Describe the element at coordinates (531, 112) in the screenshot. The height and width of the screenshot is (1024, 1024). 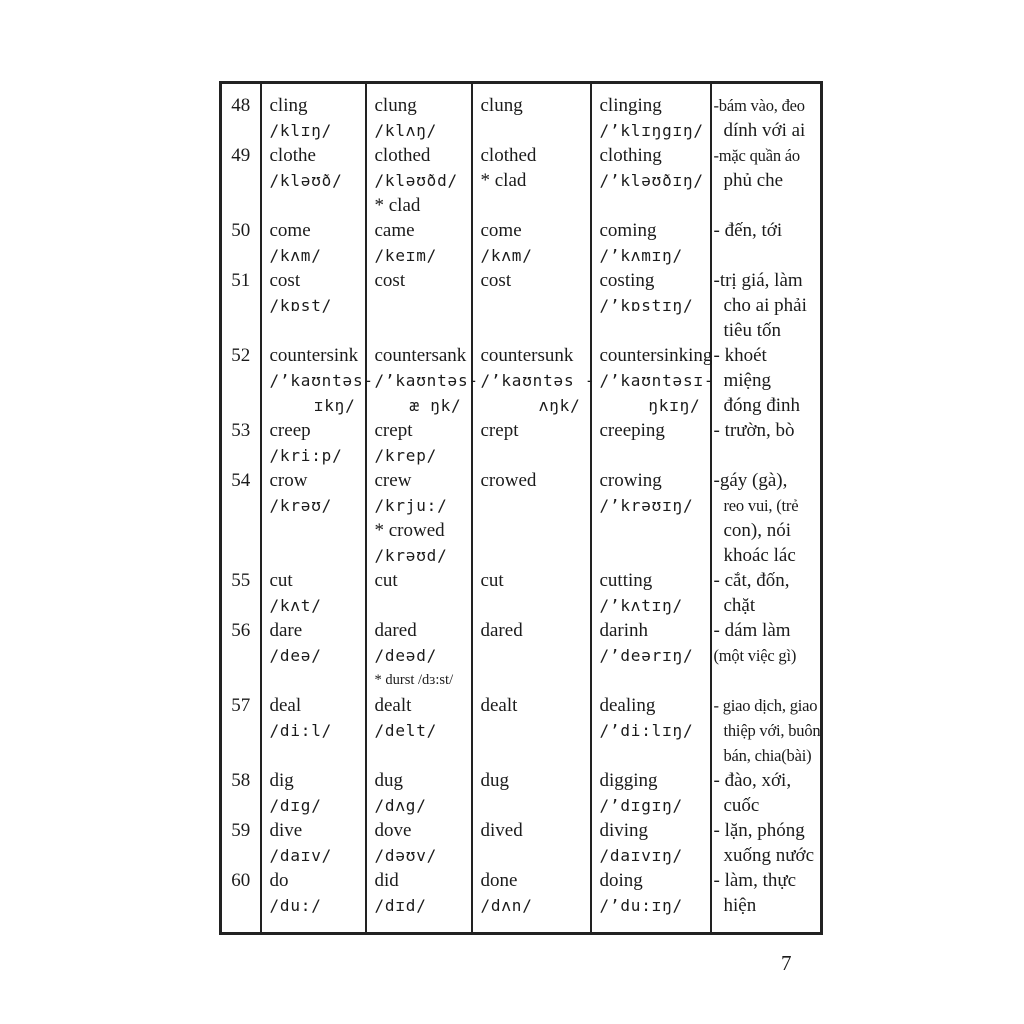
I see `cell-past-participle: clung` at that location.